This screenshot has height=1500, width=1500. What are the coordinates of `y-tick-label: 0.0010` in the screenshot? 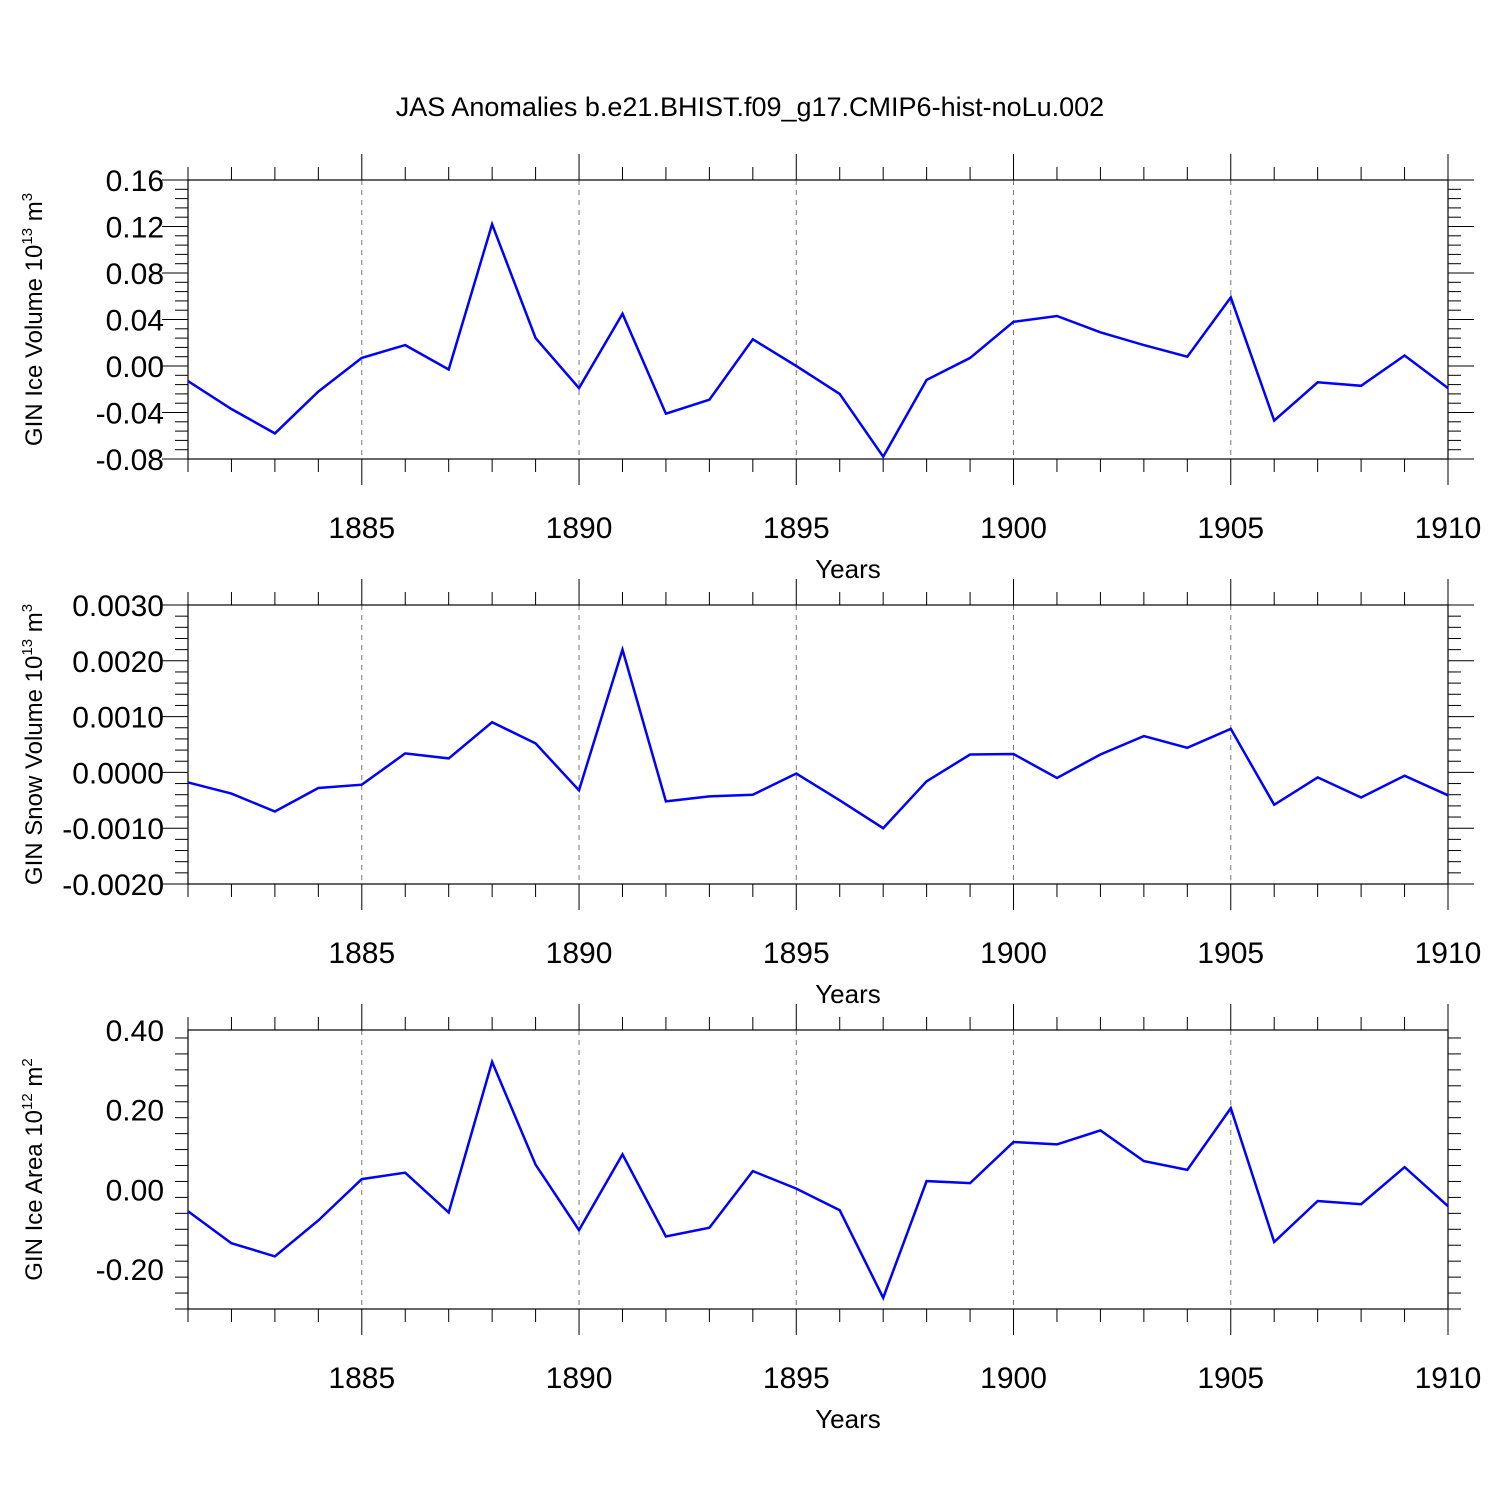 It's located at (118, 718).